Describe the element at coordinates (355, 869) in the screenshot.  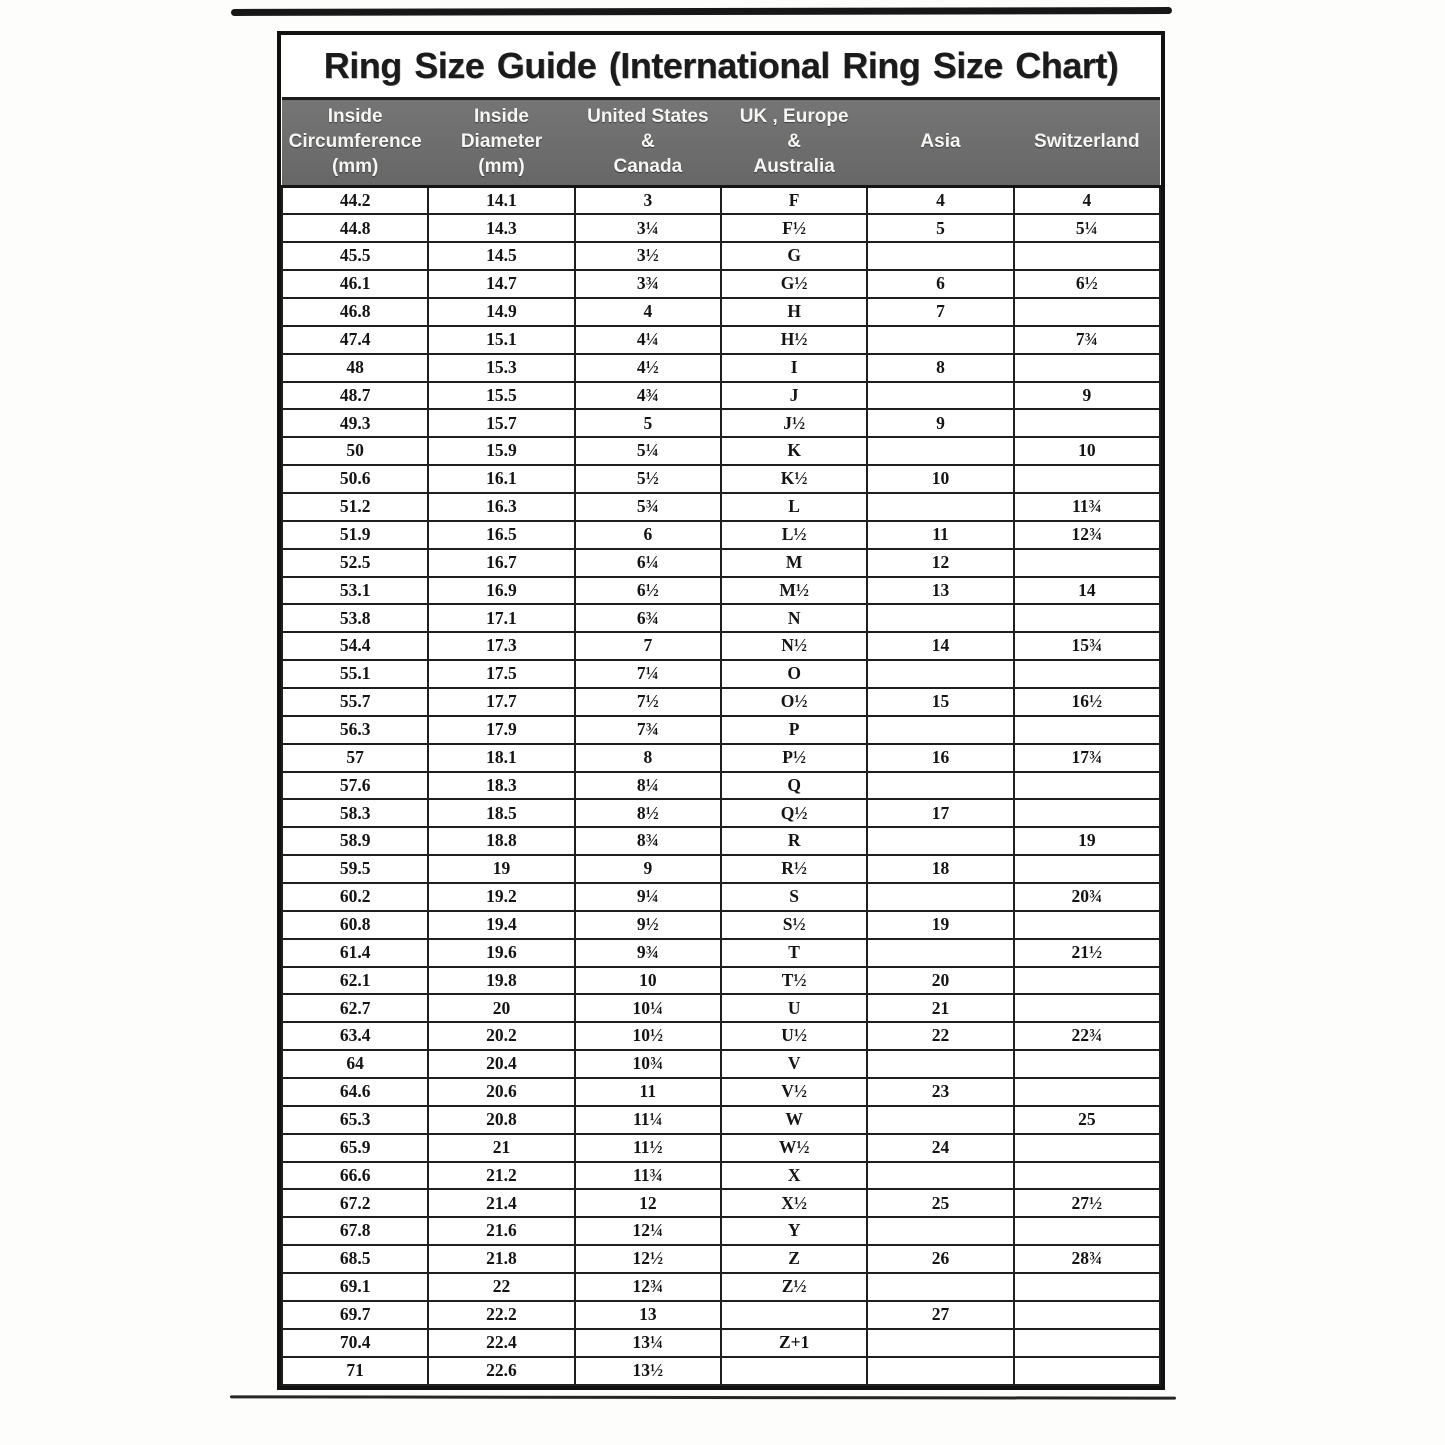
I see `table-cell: 59.5` at that location.